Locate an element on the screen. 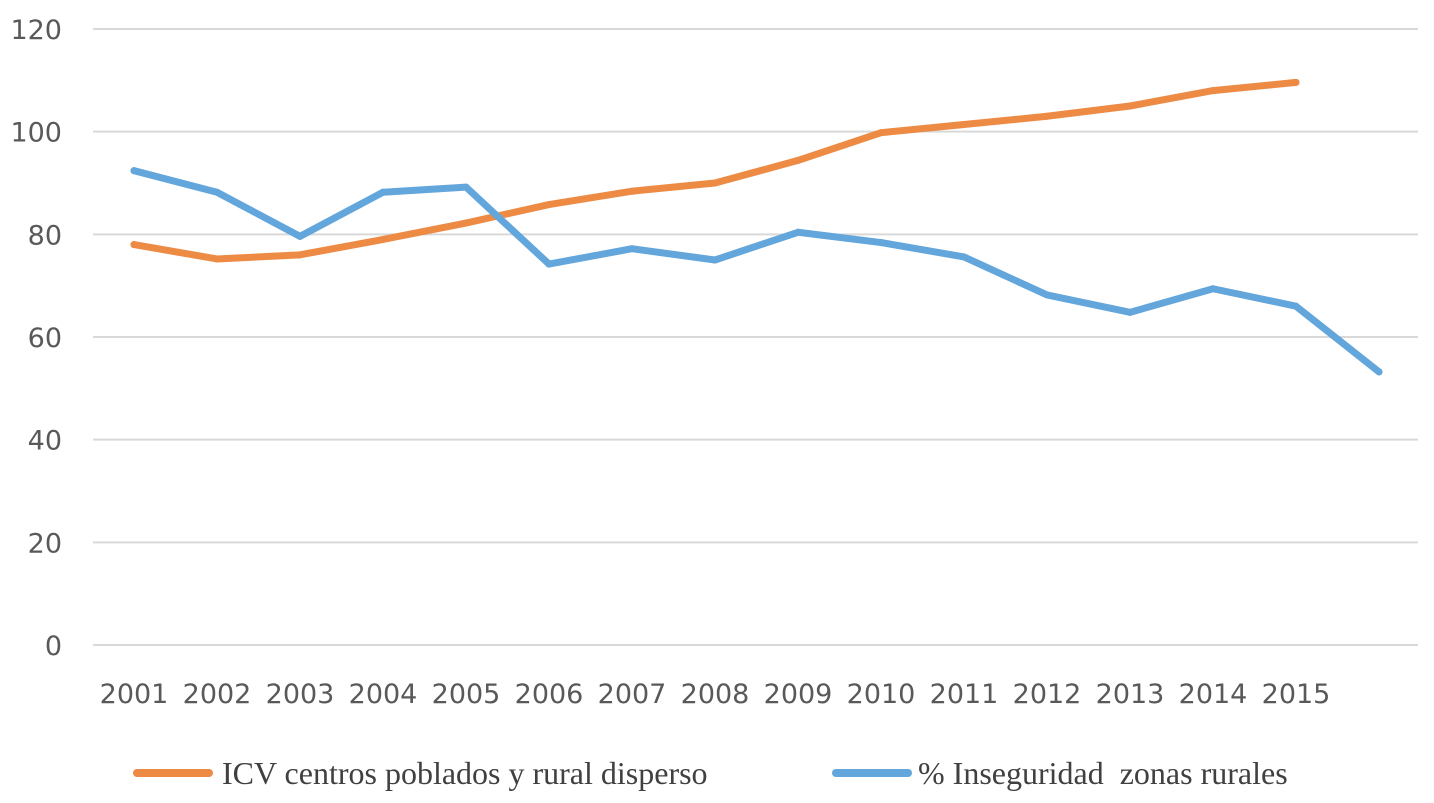  y-tick-label: 60 is located at coordinates (45, 338).